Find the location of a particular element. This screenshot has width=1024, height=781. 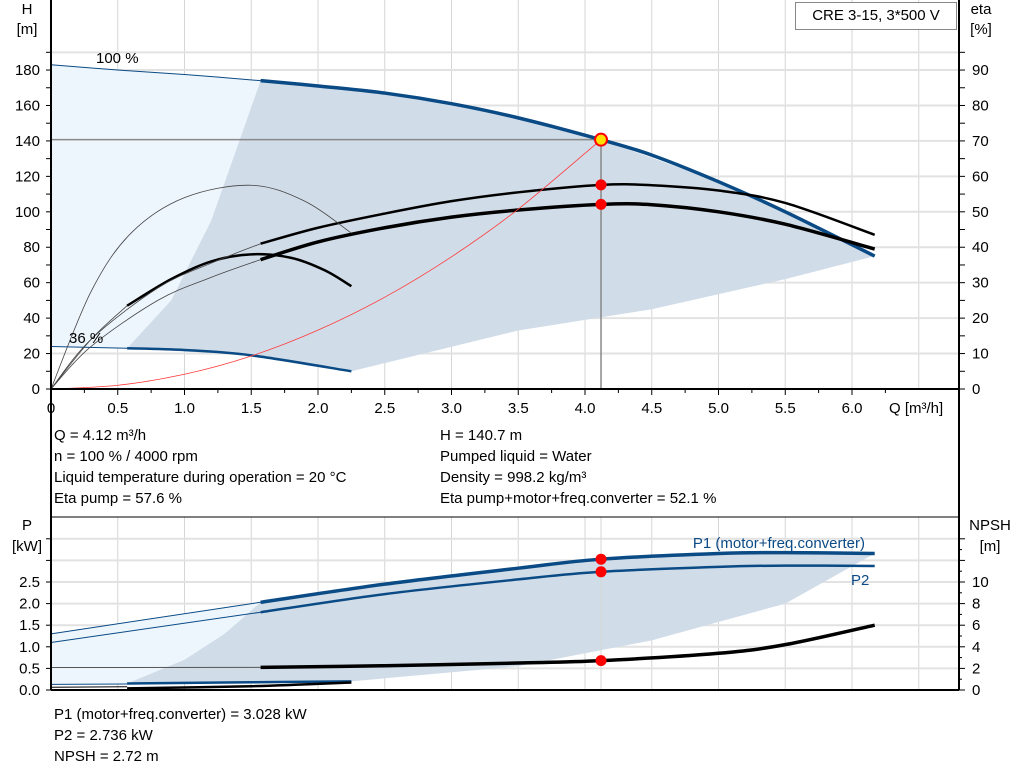

series-npsh-low-thin is located at coordinates (89, 687).